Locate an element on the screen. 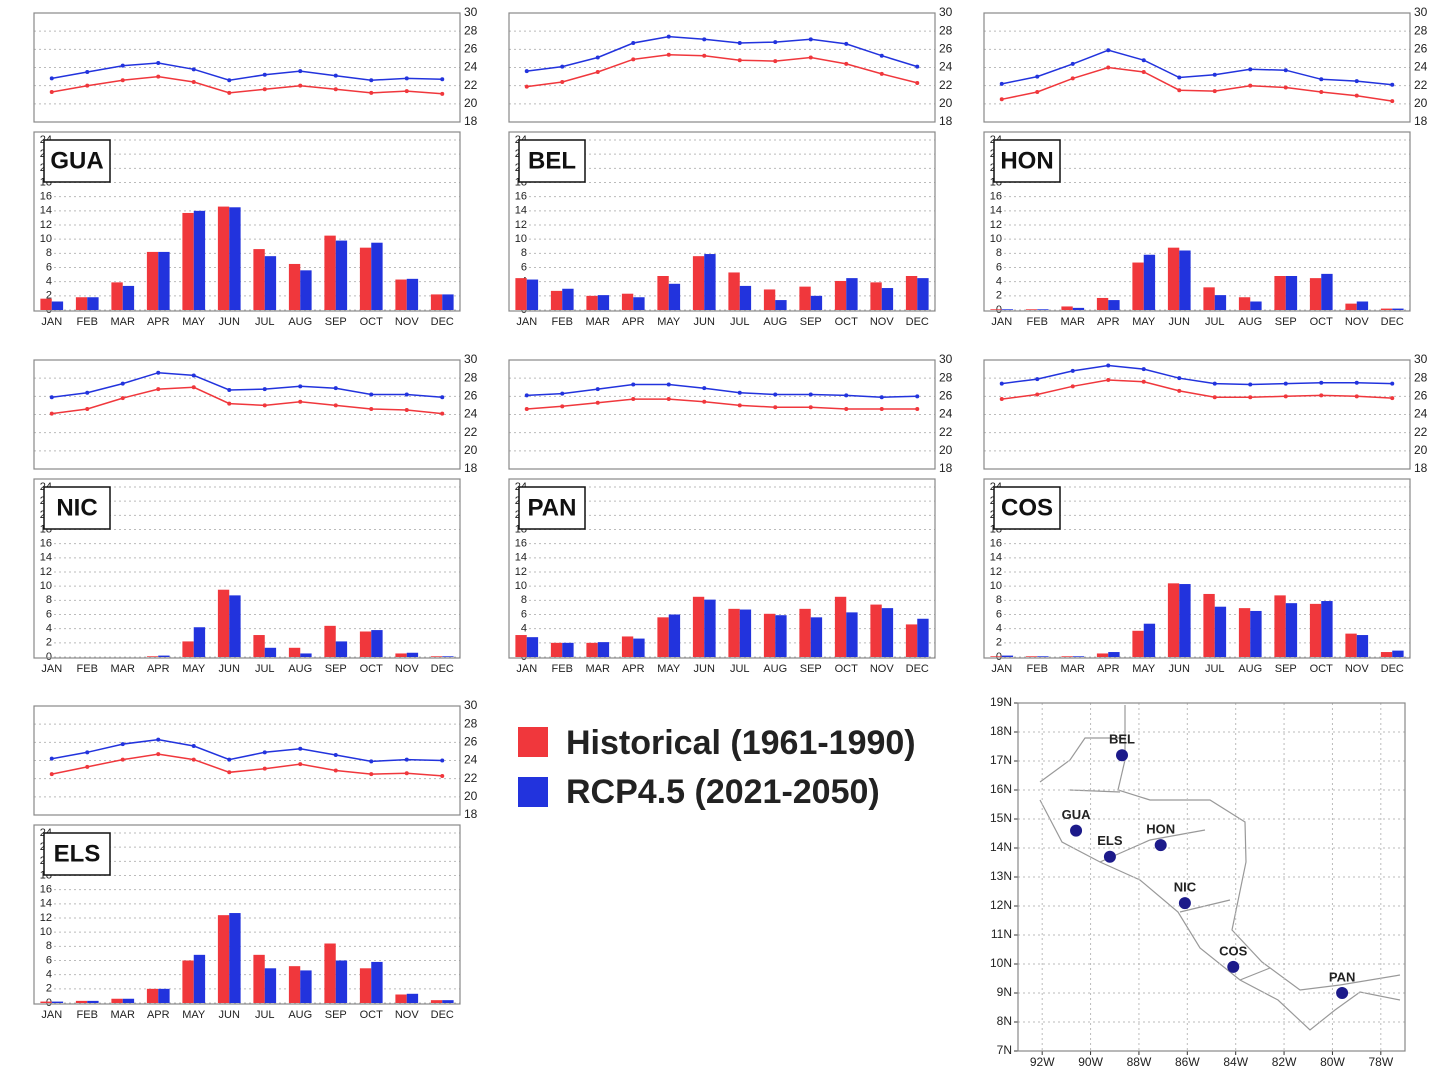  panel-title: HON is located at coordinates (1026, 160).